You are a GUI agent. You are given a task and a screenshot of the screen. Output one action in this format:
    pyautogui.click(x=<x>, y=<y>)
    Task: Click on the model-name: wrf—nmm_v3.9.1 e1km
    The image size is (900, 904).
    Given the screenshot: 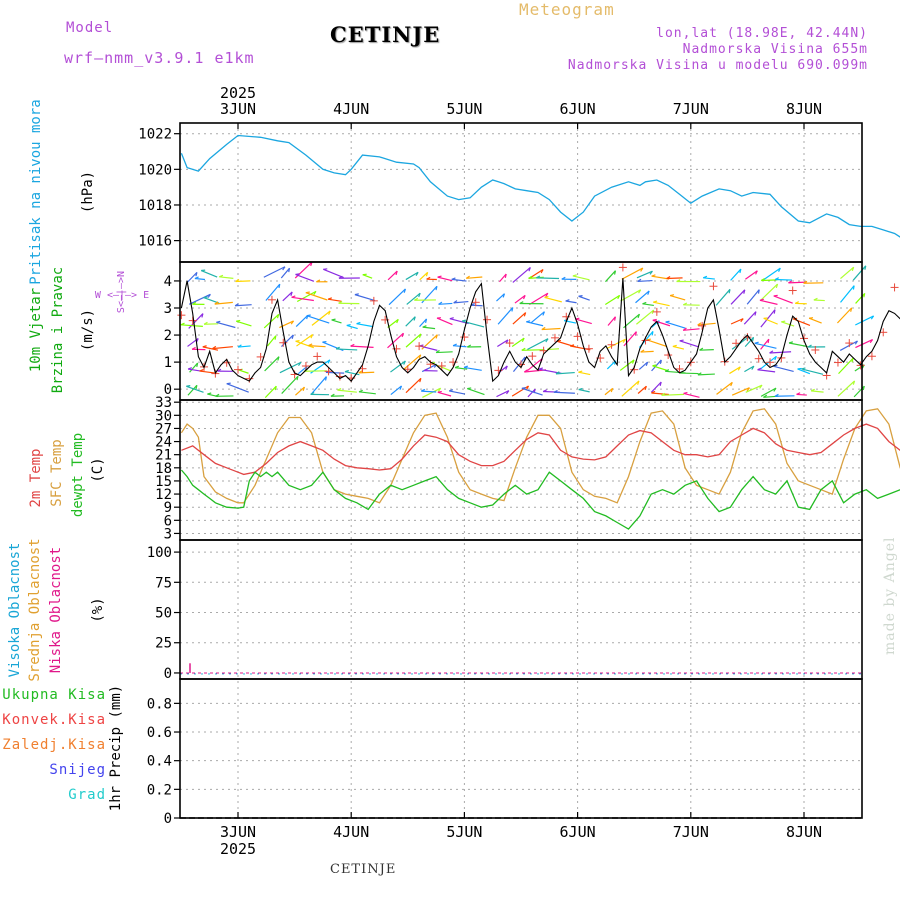 What is the action you would take?
    pyautogui.click(x=159, y=58)
    